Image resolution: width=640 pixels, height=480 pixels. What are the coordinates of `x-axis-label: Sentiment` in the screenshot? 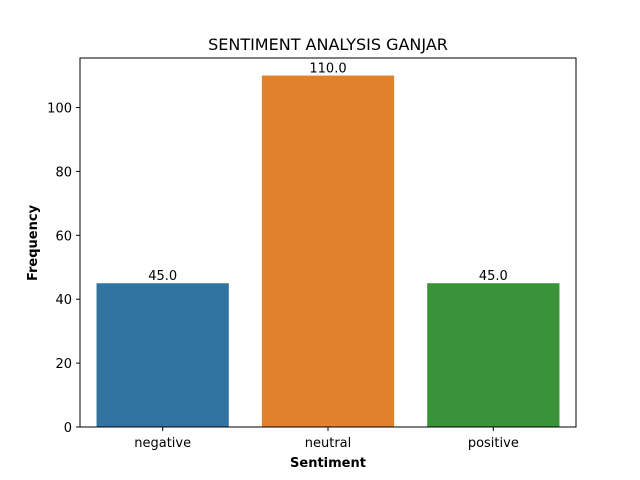 It's located at (328, 463).